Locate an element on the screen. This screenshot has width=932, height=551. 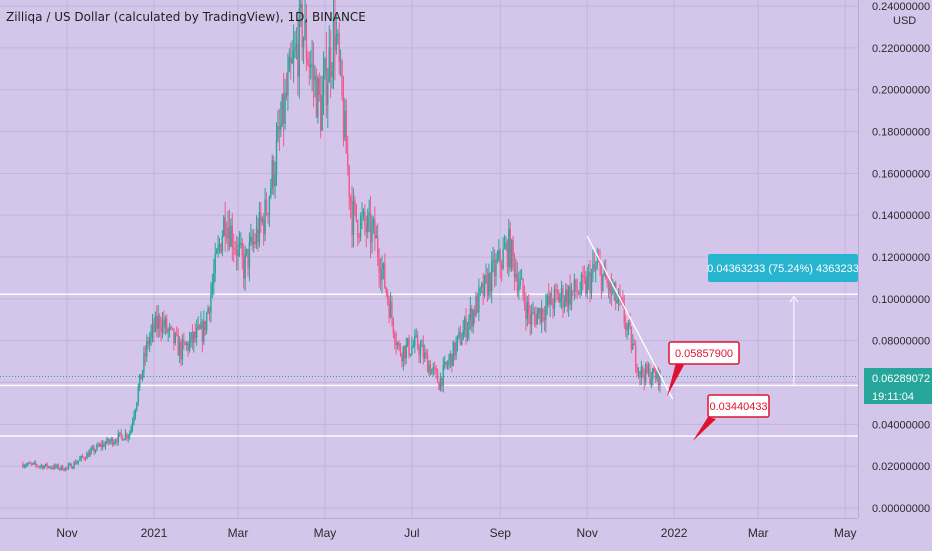
price-axis-panel is located at coordinates (895, 259).